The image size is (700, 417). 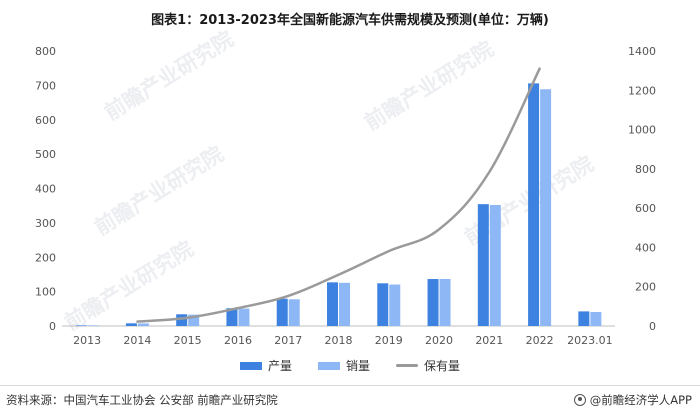 I want to click on y-right-tick-label: 800, so click(x=645, y=169).